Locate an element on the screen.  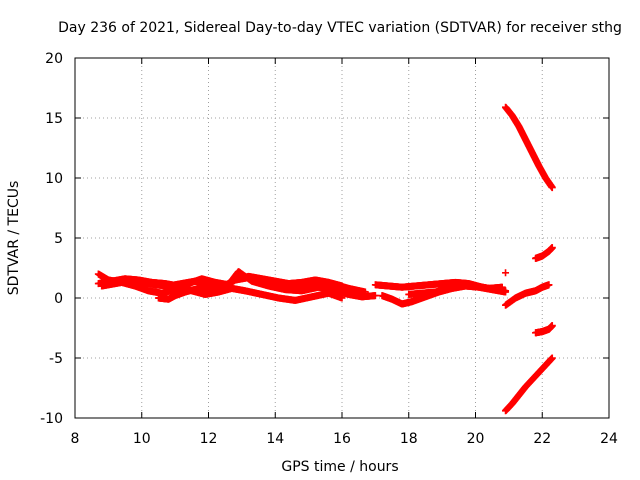
series-track-d is located at coordinates (250, 287).